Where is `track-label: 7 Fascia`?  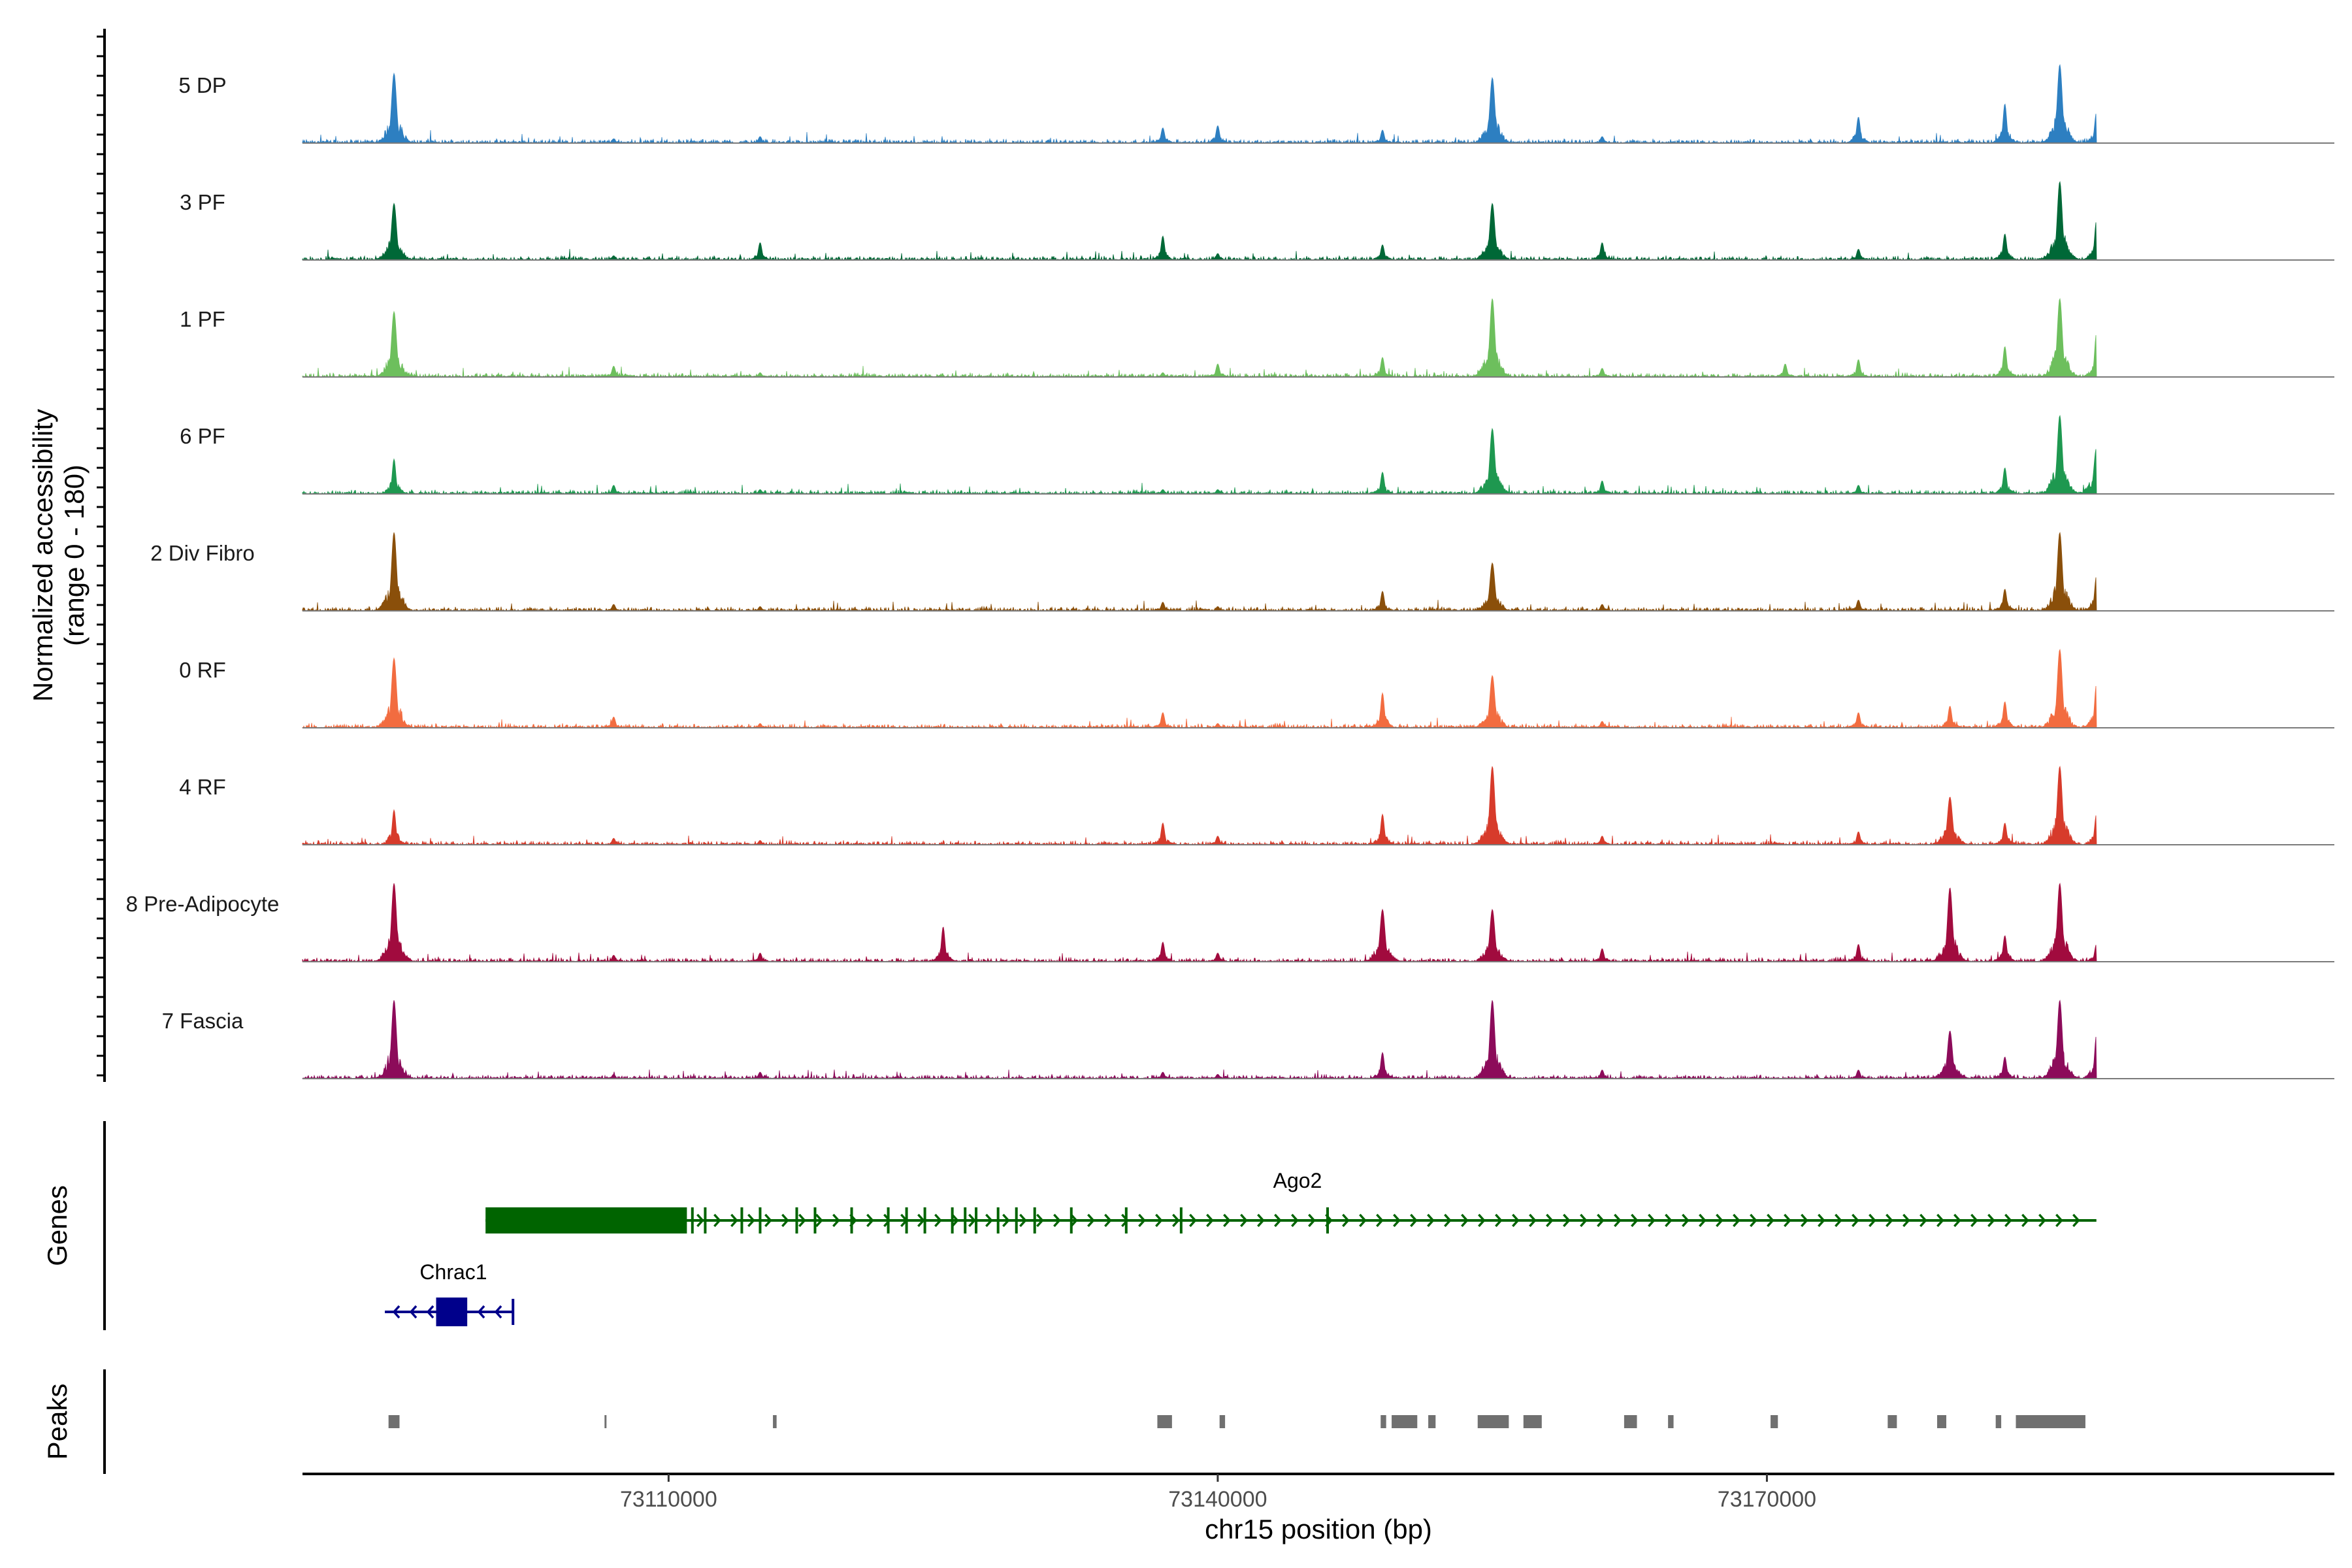 track-label: 7 Fascia is located at coordinates (203, 1021).